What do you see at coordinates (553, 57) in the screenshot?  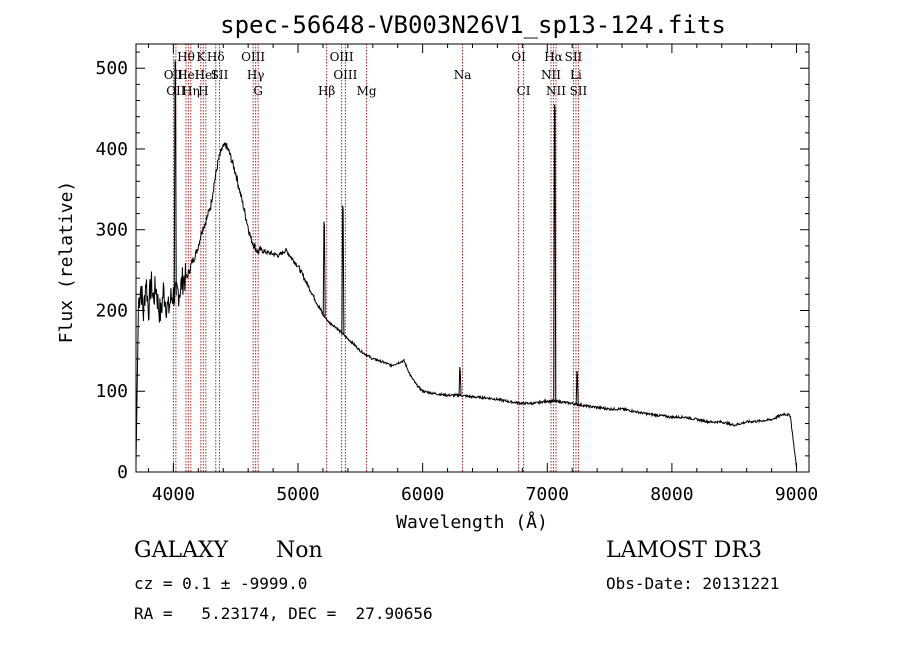 I see `line-marker-label: Hα` at bounding box center [553, 57].